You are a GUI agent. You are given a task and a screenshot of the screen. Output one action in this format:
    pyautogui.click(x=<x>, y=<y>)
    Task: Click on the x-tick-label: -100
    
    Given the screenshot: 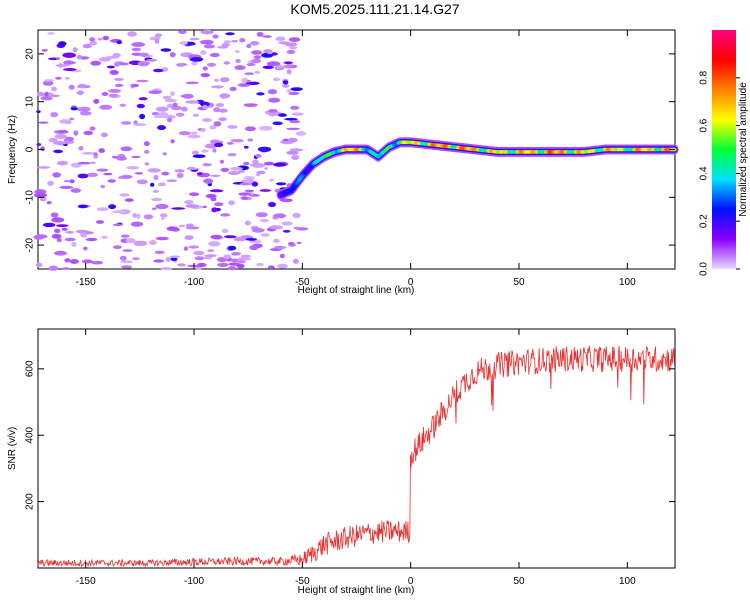 What is the action you would take?
    pyautogui.click(x=194, y=282)
    